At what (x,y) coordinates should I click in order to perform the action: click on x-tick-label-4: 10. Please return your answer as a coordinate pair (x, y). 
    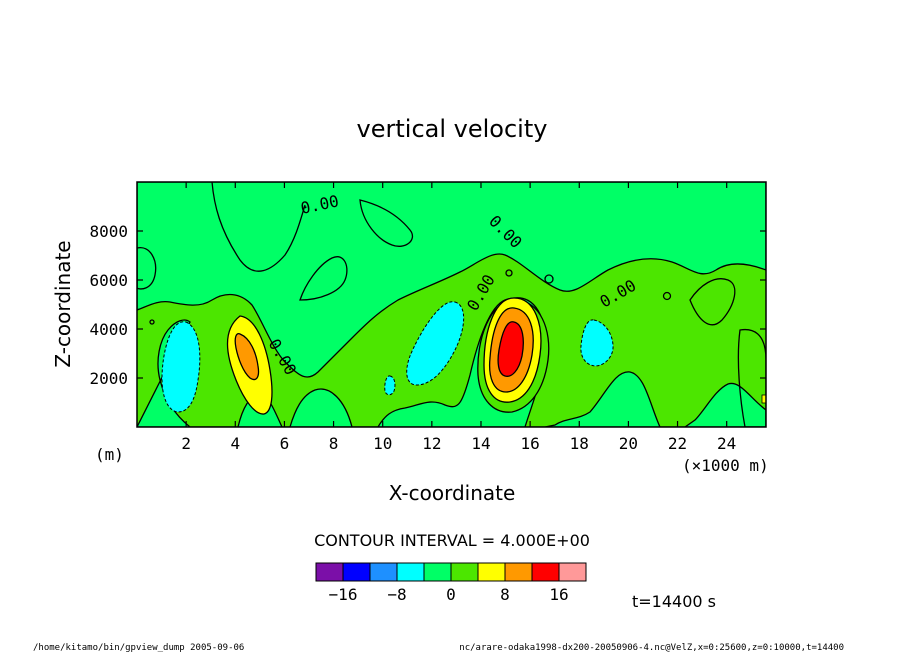
    Looking at the image, I should click on (382, 443).